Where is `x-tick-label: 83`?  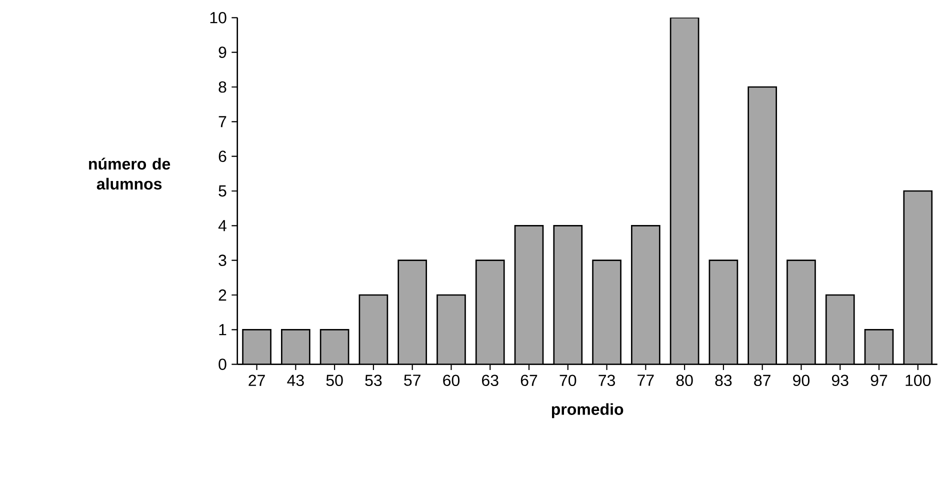 x-tick-label: 83 is located at coordinates (723, 380).